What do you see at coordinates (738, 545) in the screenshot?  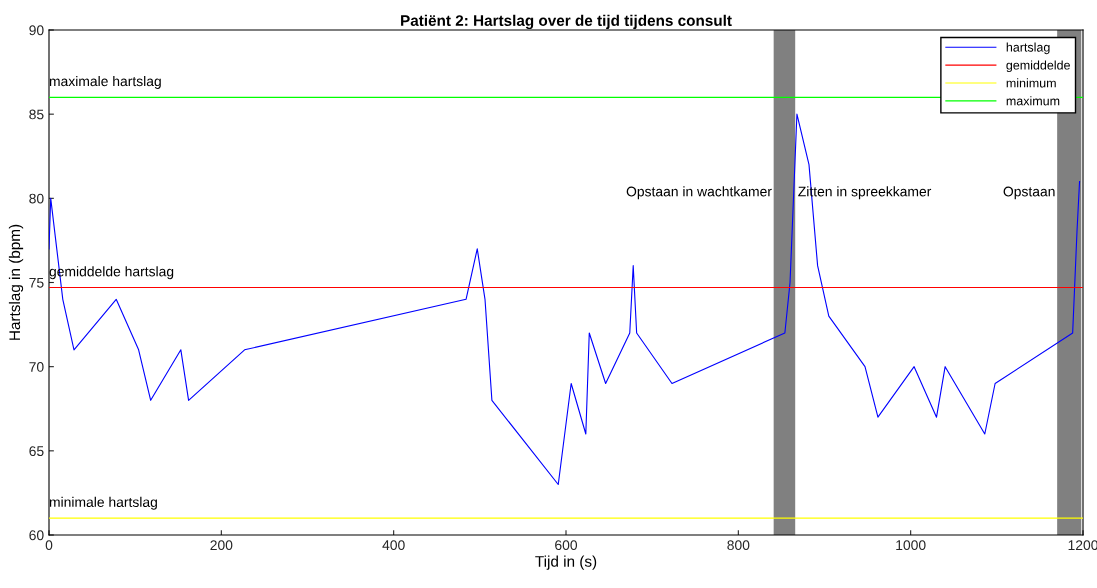 I see `x-tick-label: 800` at bounding box center [738, 545].